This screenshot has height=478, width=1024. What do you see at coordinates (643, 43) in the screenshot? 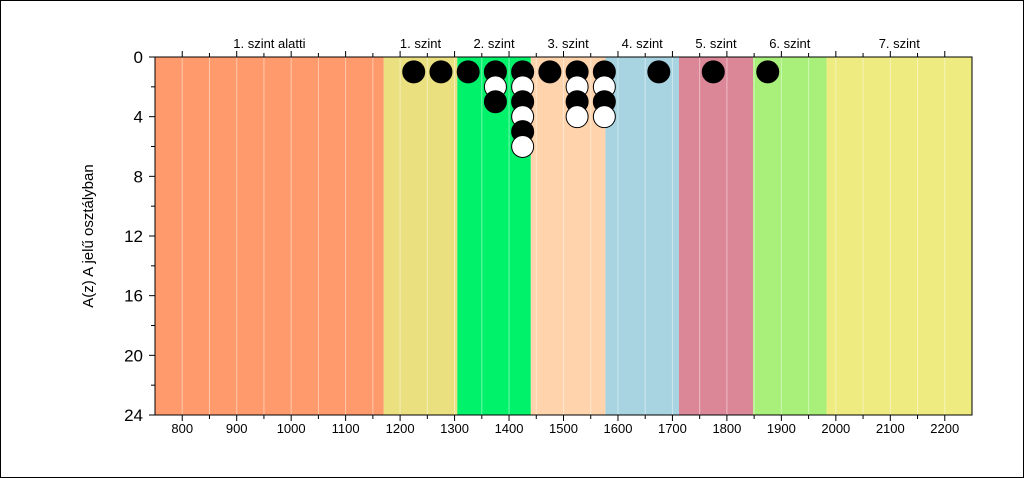
I see `band-label-5: 4. szint` at bounding box center [643, 43].